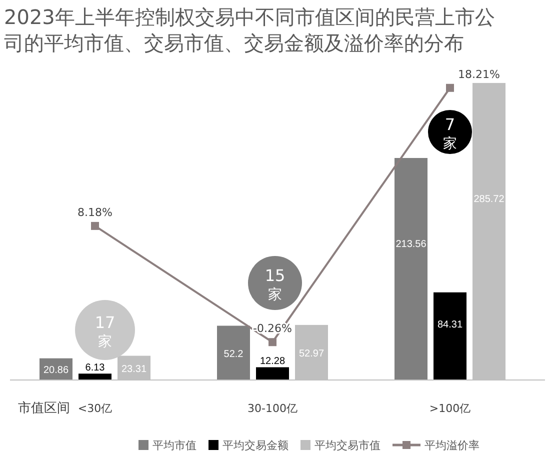  Describe the element at coordinates (450, 324) in the screenshot. I see `data-label: 84.31` at that location.